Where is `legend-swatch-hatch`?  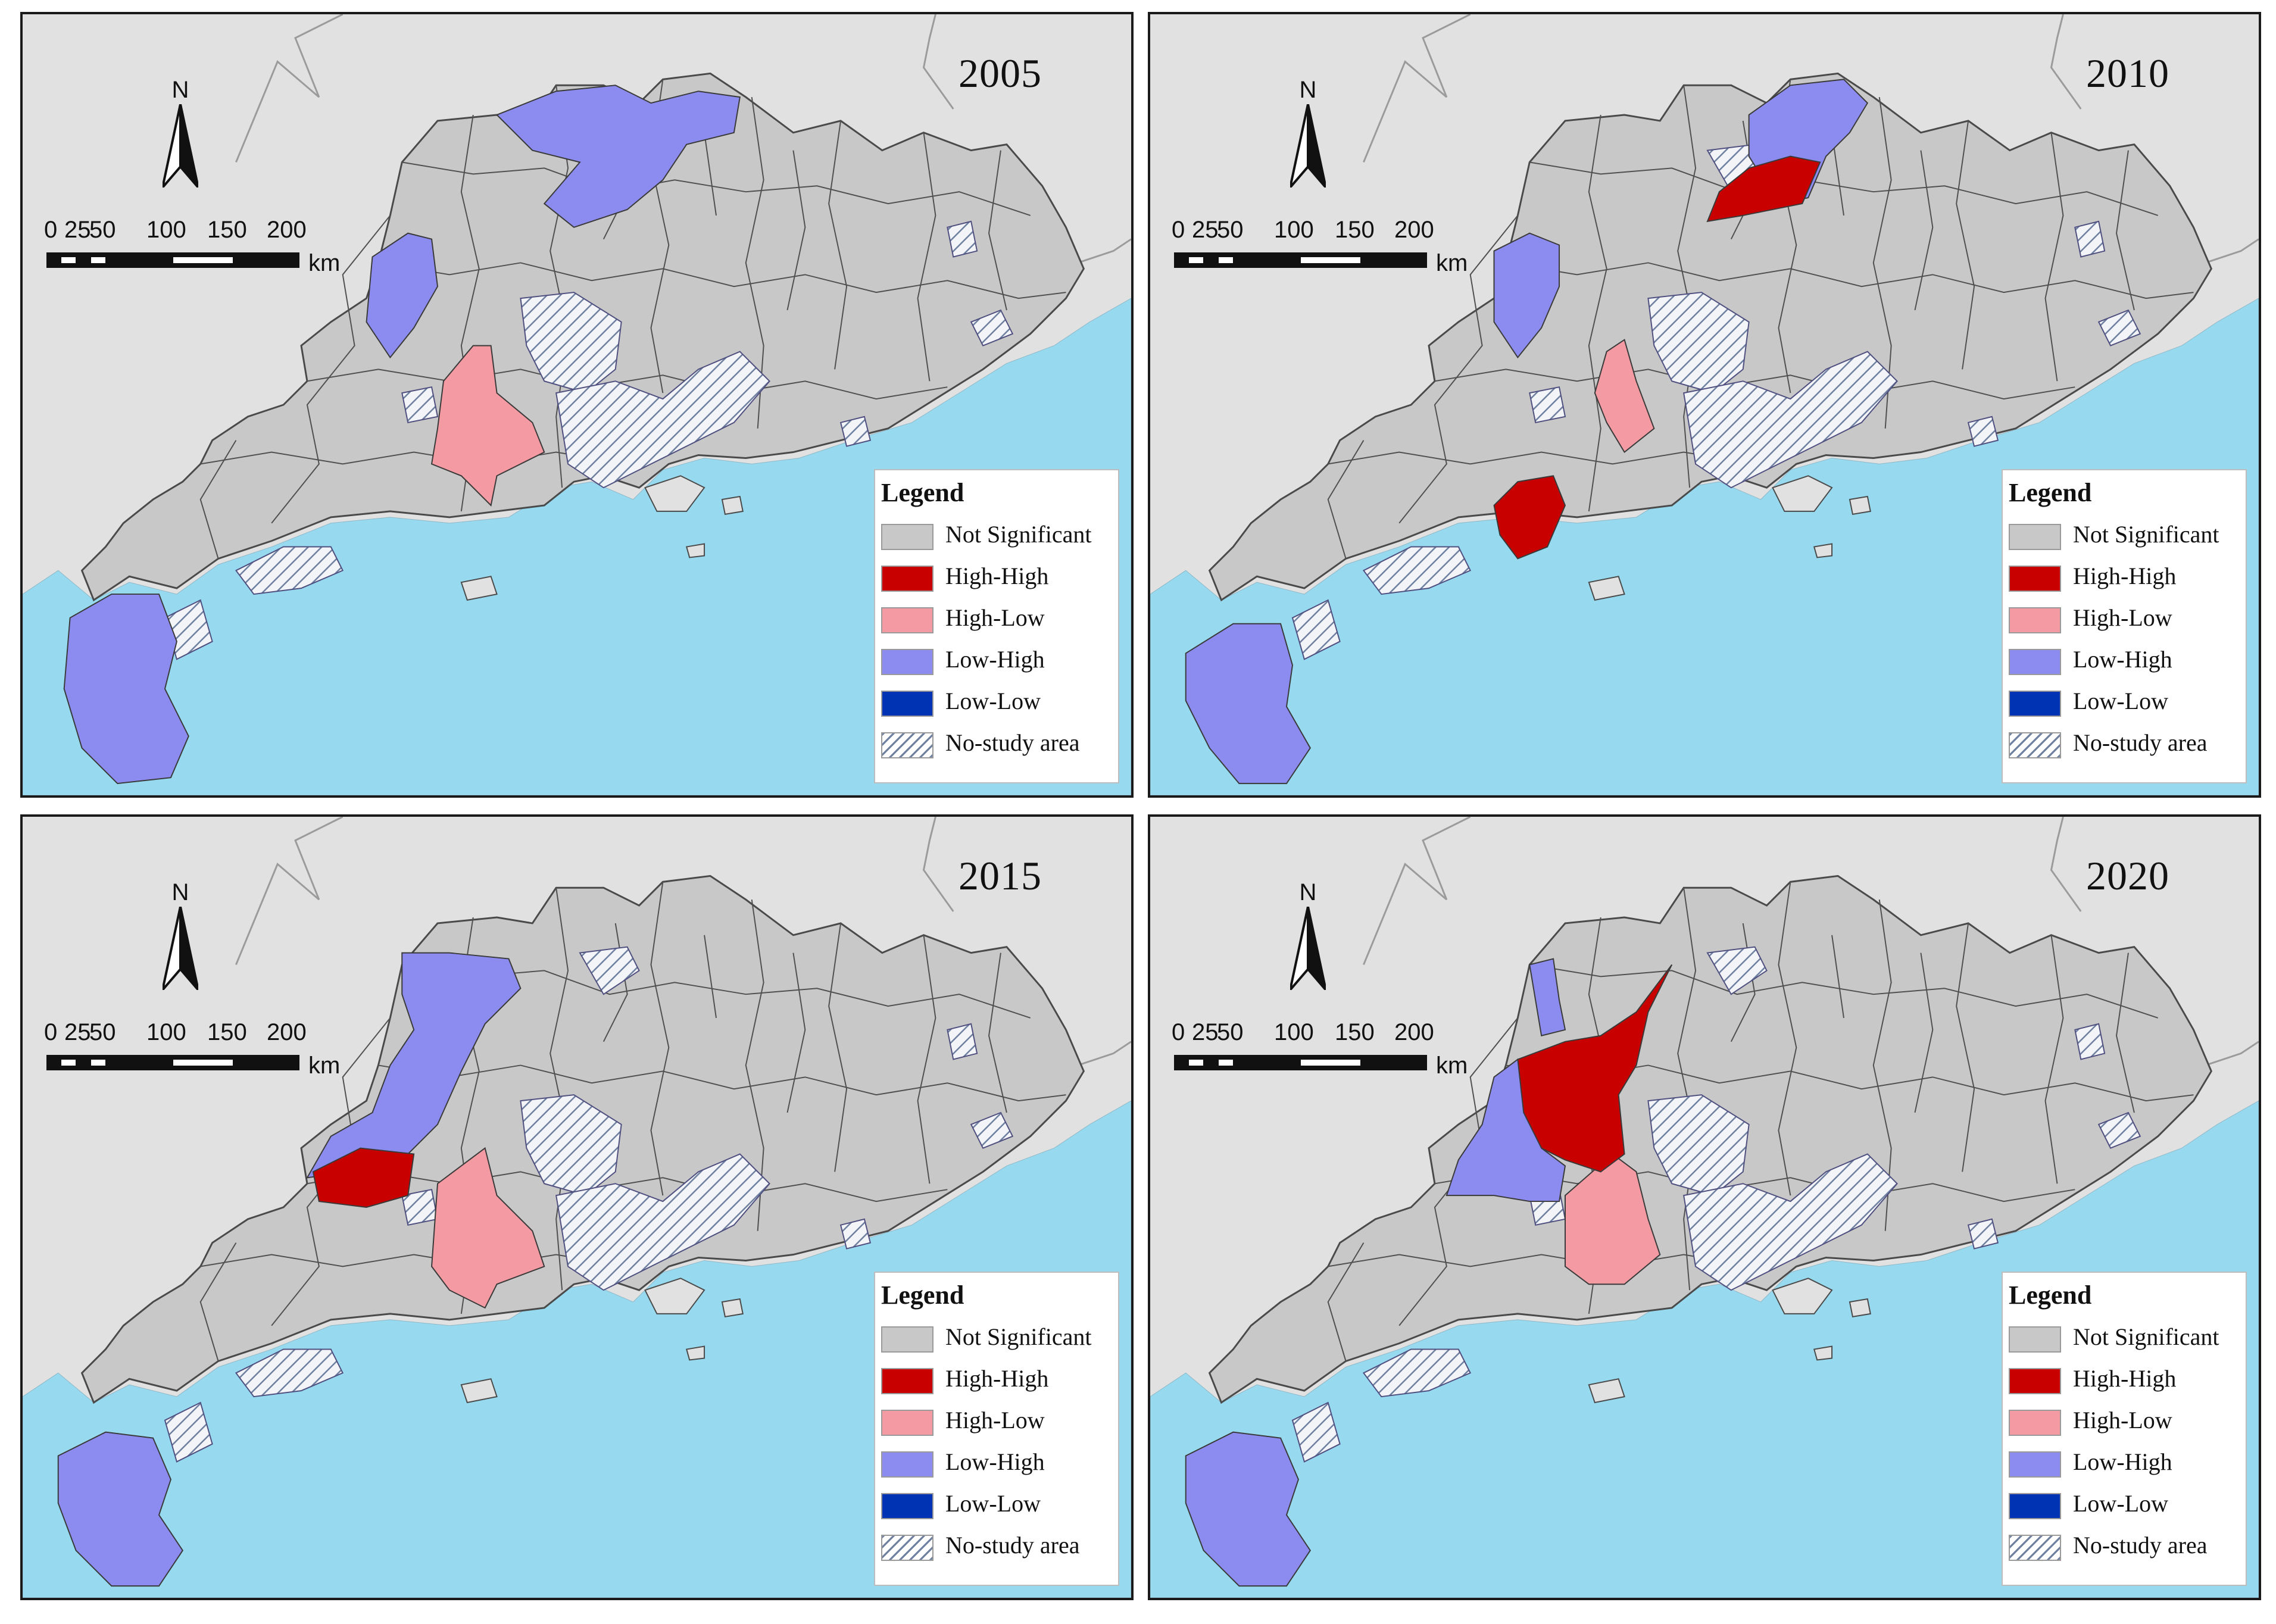
legend-swatch-hatch is located at coordinates (907, 1548).